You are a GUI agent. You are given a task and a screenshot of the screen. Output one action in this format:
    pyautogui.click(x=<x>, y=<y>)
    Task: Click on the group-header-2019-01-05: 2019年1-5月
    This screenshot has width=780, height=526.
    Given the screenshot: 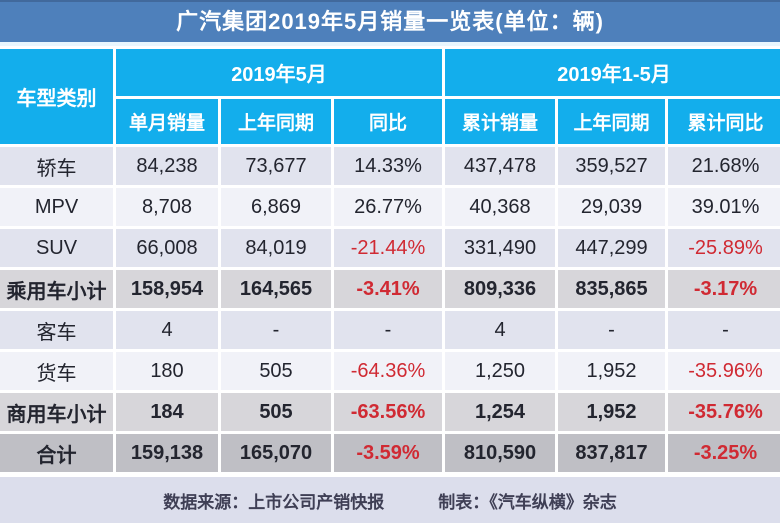 What is the action you would take?
    pyautogui.click(x=610, y=72)
    